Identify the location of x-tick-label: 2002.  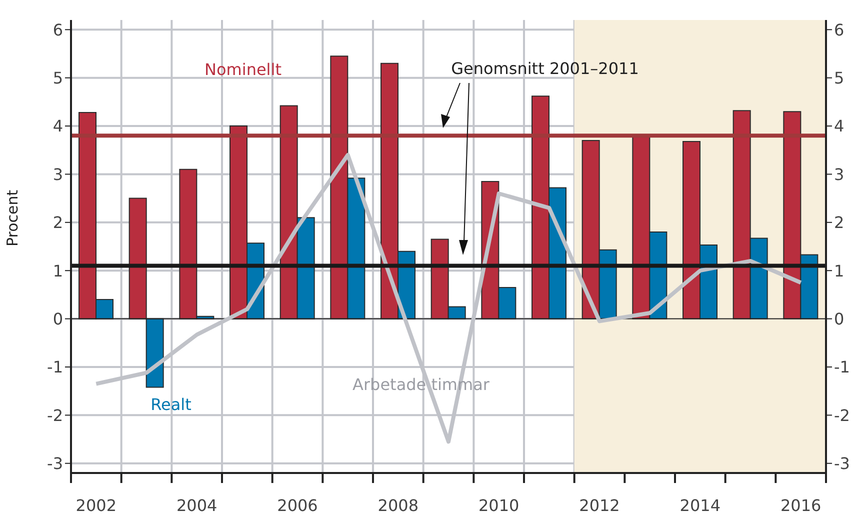
(96, 505).